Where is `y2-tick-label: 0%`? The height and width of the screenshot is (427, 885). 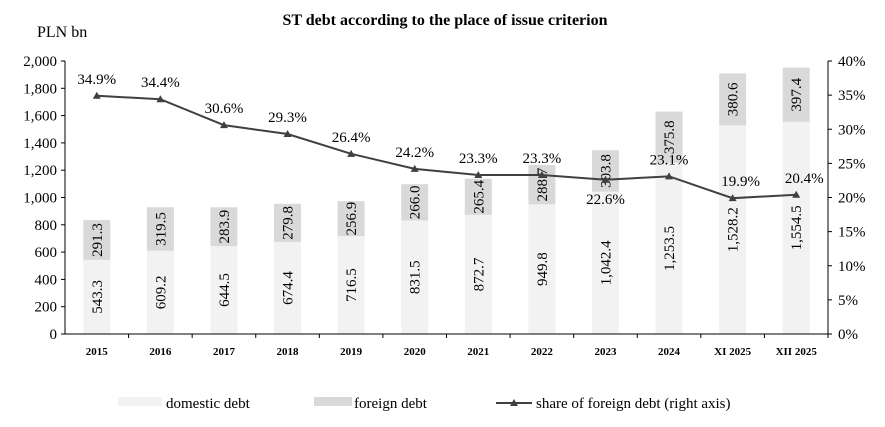 y2-tick-label: 0% is located at coordinates (848, 335).